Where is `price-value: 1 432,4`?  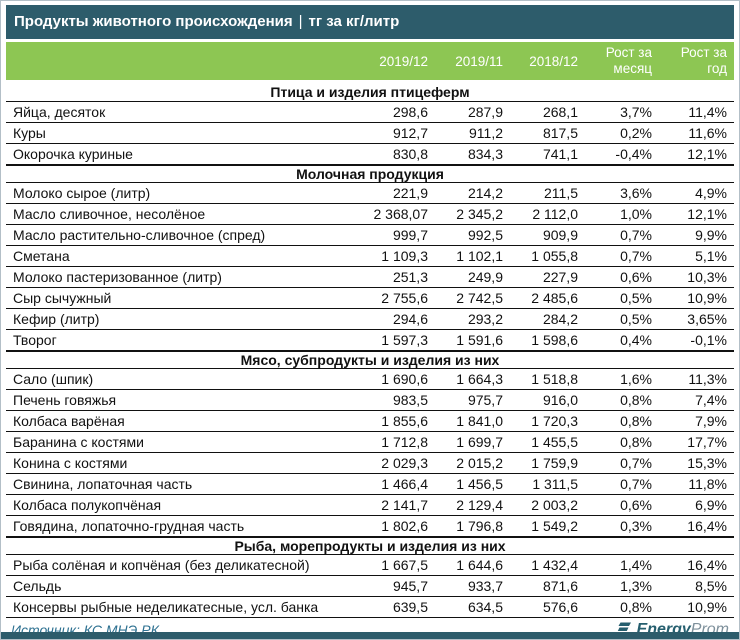 price-value: 1 432,4 is located at coordinates (554, 565).